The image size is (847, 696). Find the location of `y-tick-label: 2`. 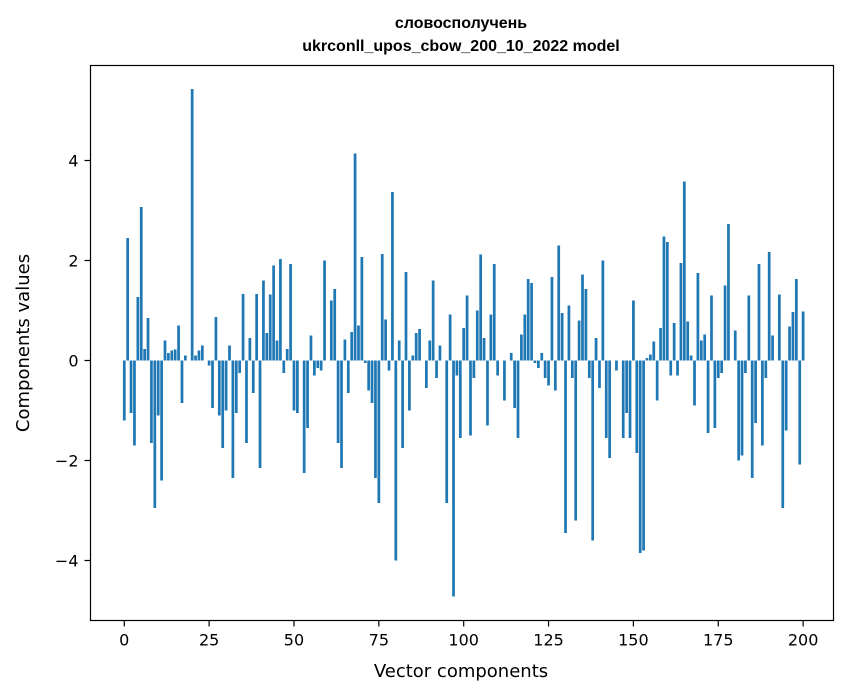

y-tick-label: 2 is located at coordinates (73, 261).